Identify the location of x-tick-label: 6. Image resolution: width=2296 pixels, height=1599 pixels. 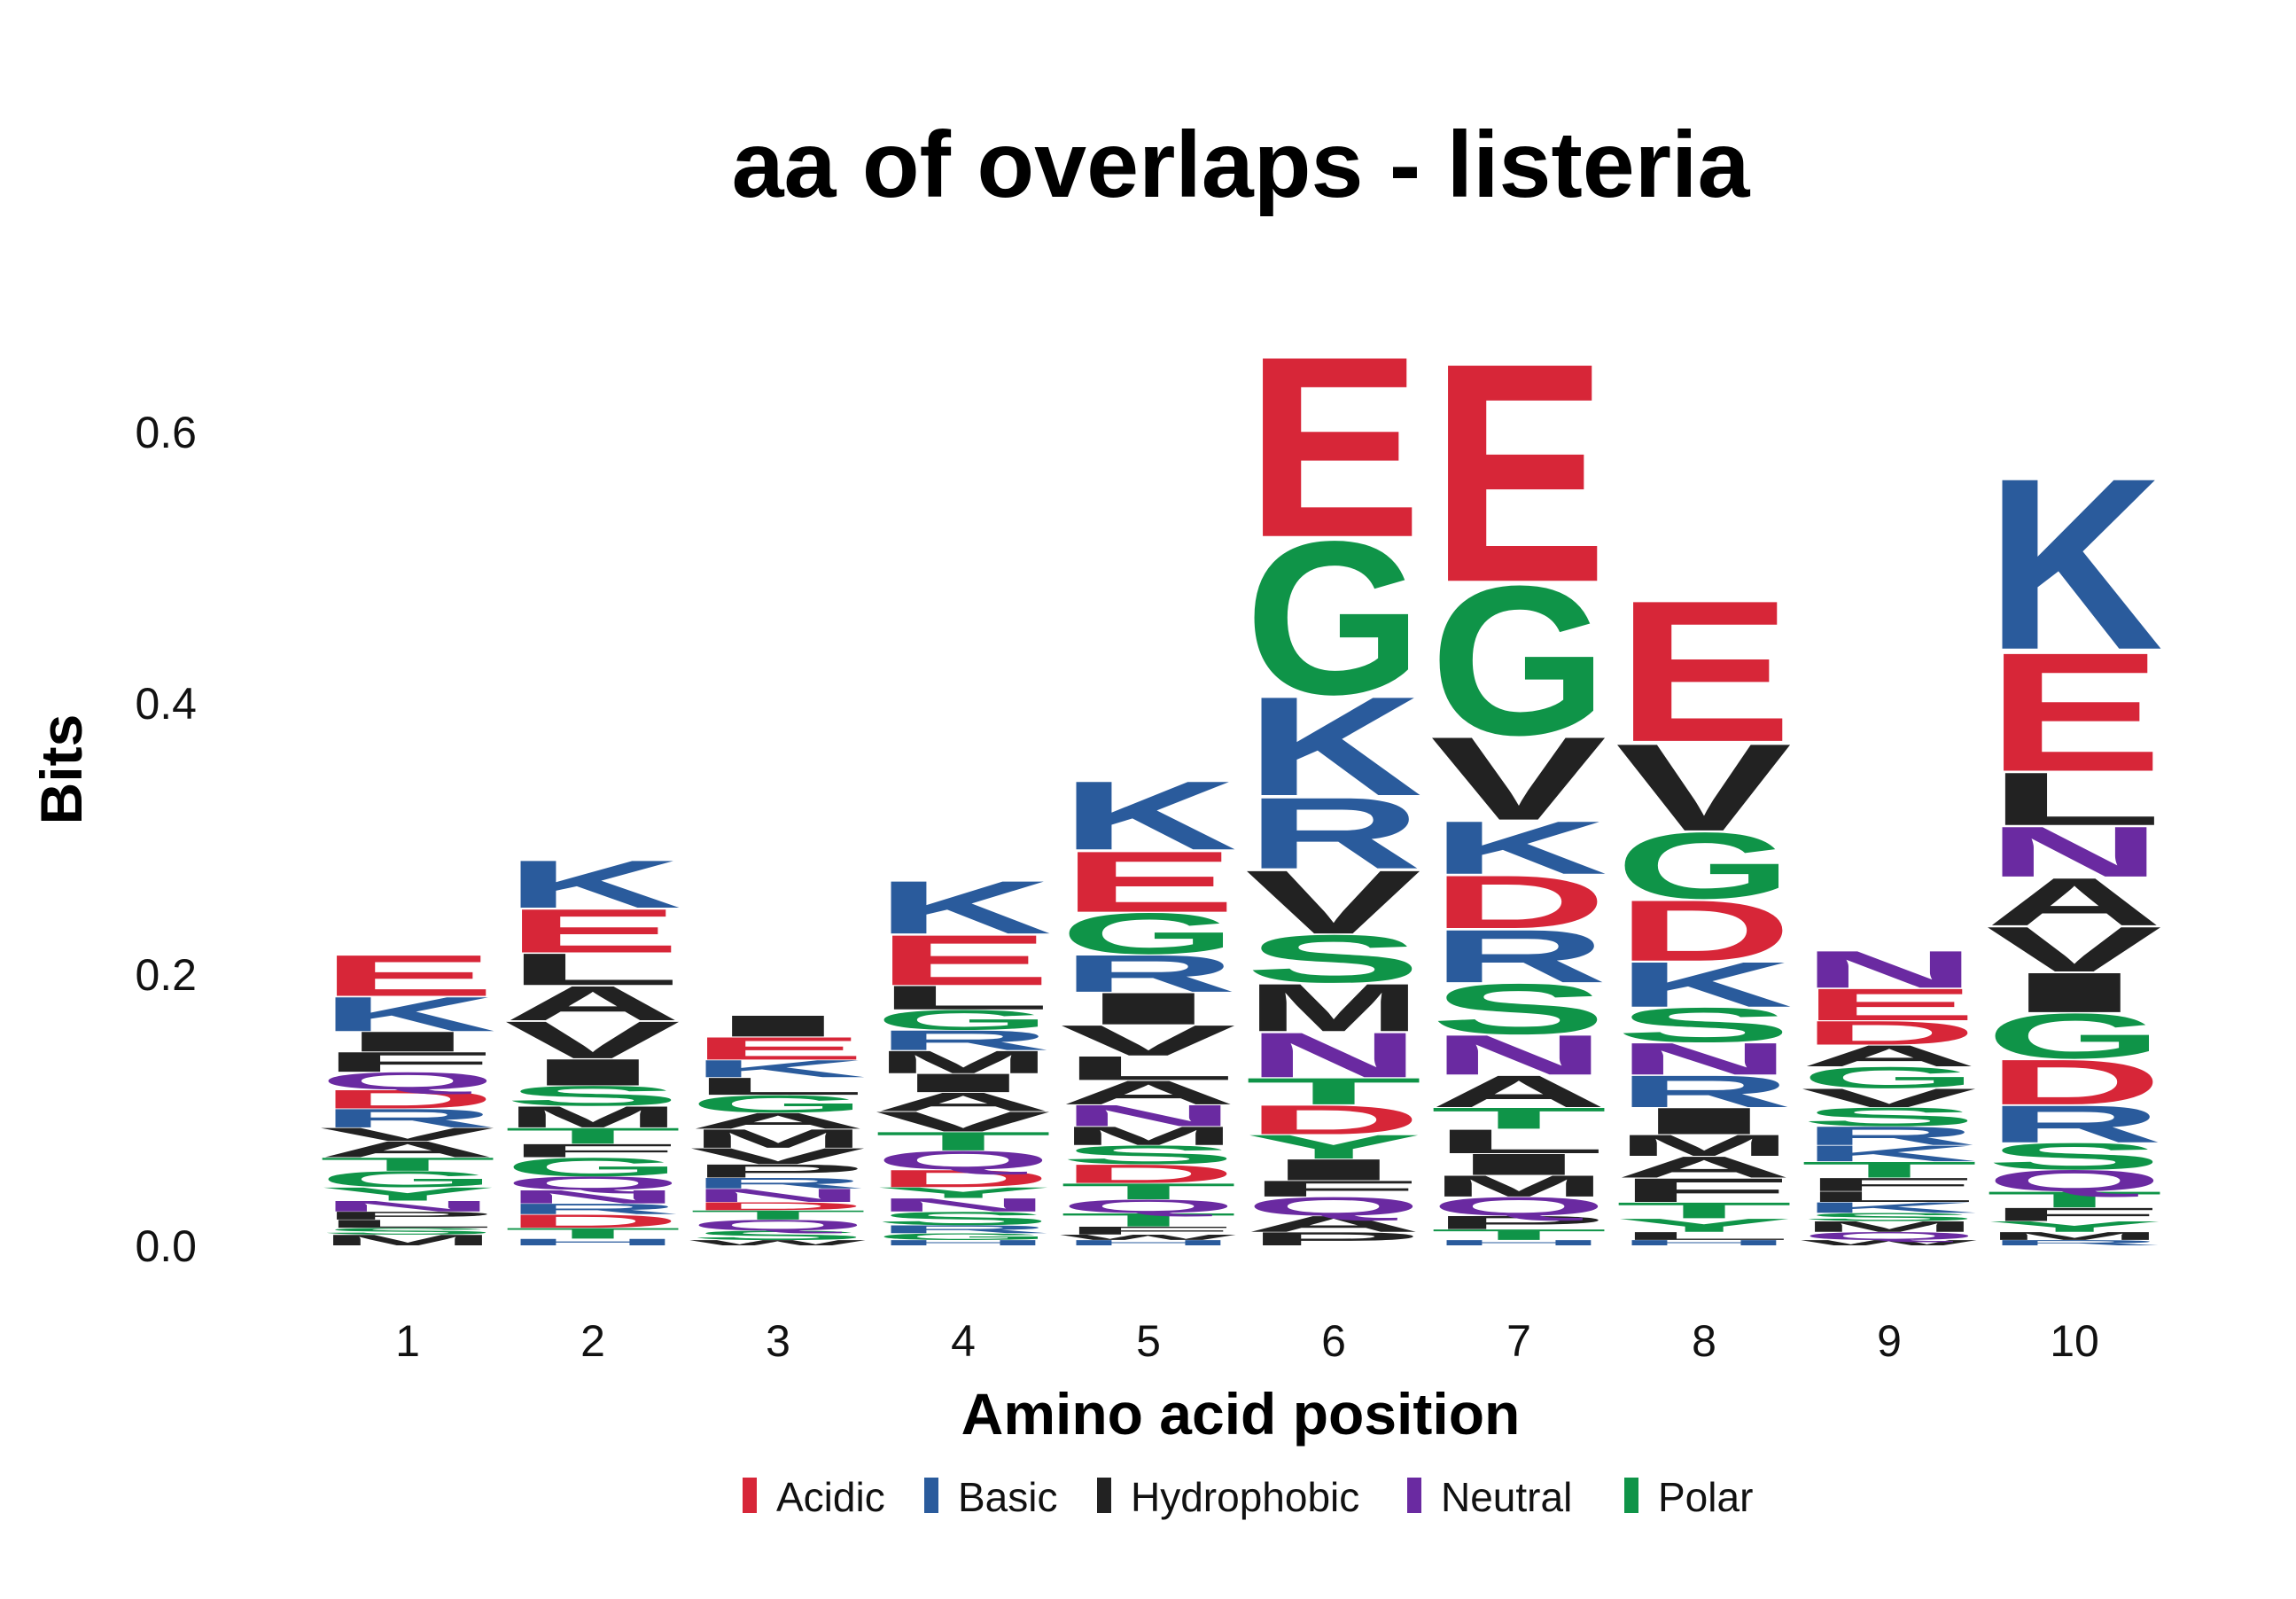
(1333, 1341).